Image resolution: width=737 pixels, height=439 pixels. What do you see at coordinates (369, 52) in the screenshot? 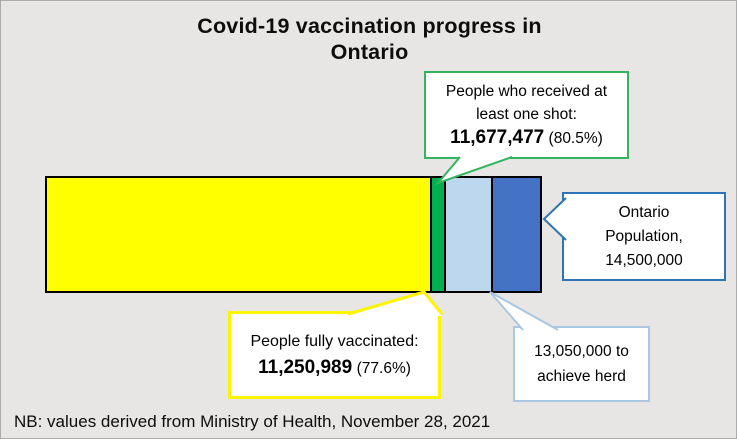
I see `chart-title-line-2: Ontario` at bounding box center [369, 52].